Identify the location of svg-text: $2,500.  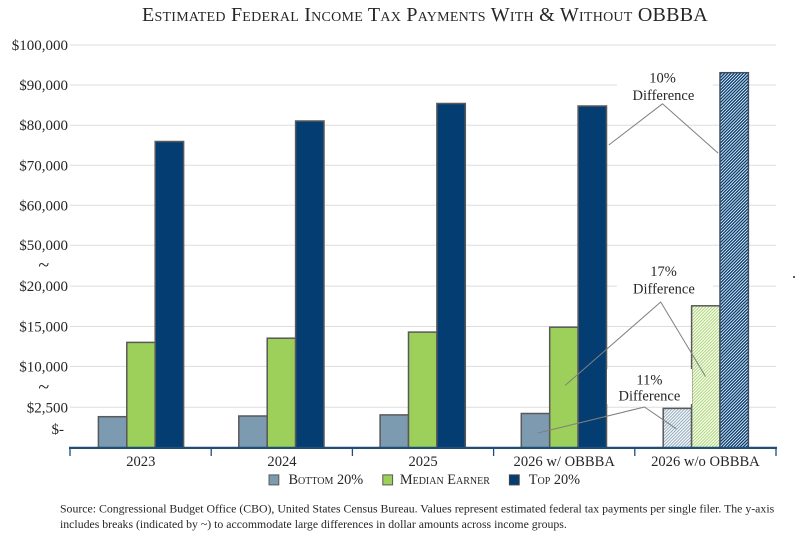
(47, 408).